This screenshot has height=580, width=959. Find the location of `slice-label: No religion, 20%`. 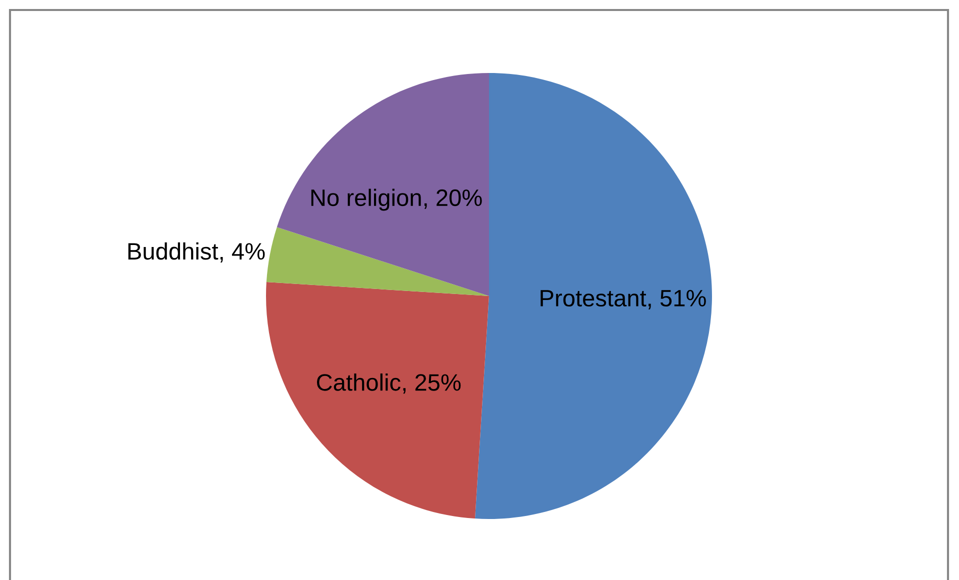

slice-label: No religion, 20% is located at coordinates (396, 199).